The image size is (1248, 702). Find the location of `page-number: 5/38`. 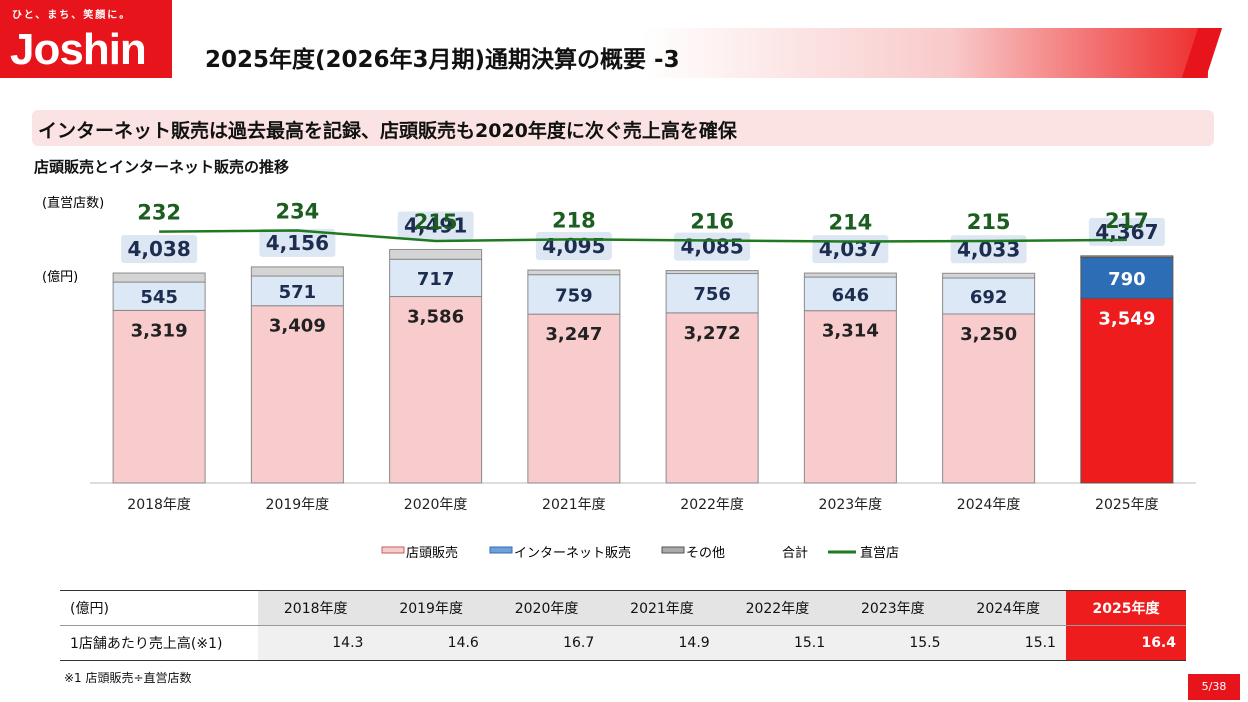

page-number: 5/38 is located at coordinates (1214, 687).